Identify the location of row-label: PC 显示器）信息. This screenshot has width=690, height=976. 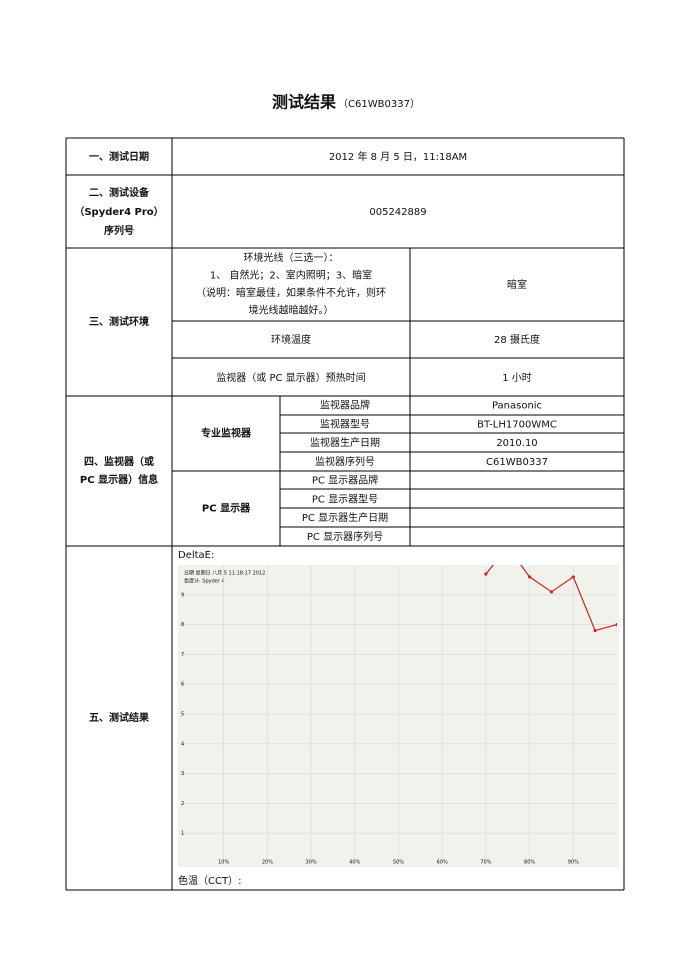
(119, 479).